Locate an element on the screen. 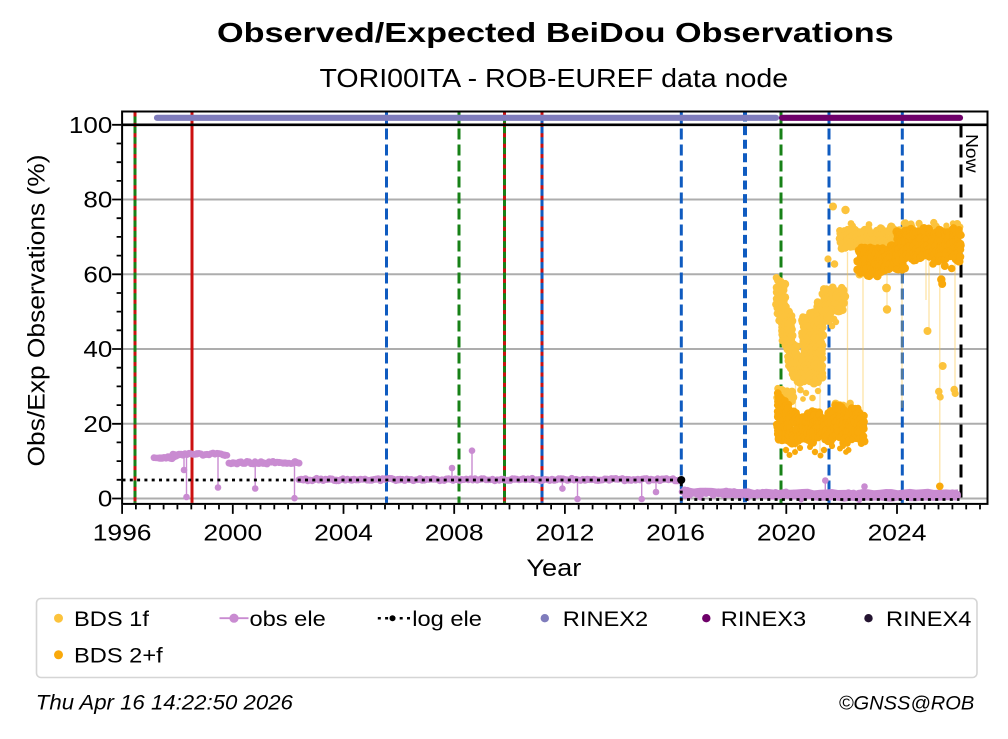  svg-text: 80 is located at coordinates (97, 200).